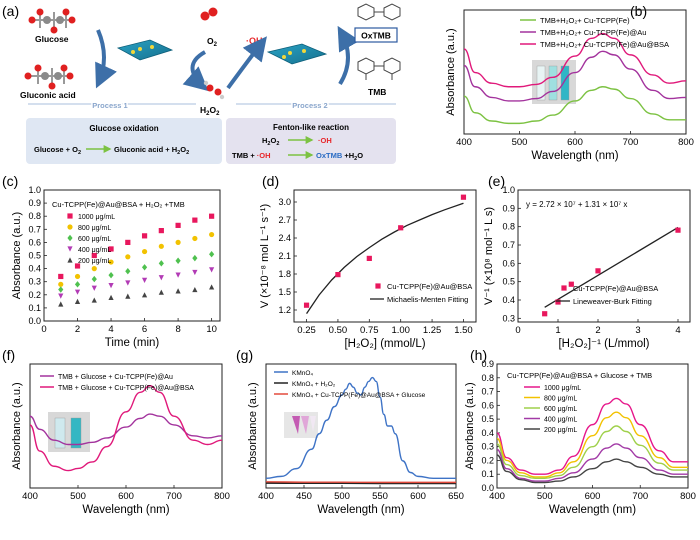  I want to click on y-tick-label: 1.5, so click(284, 292).